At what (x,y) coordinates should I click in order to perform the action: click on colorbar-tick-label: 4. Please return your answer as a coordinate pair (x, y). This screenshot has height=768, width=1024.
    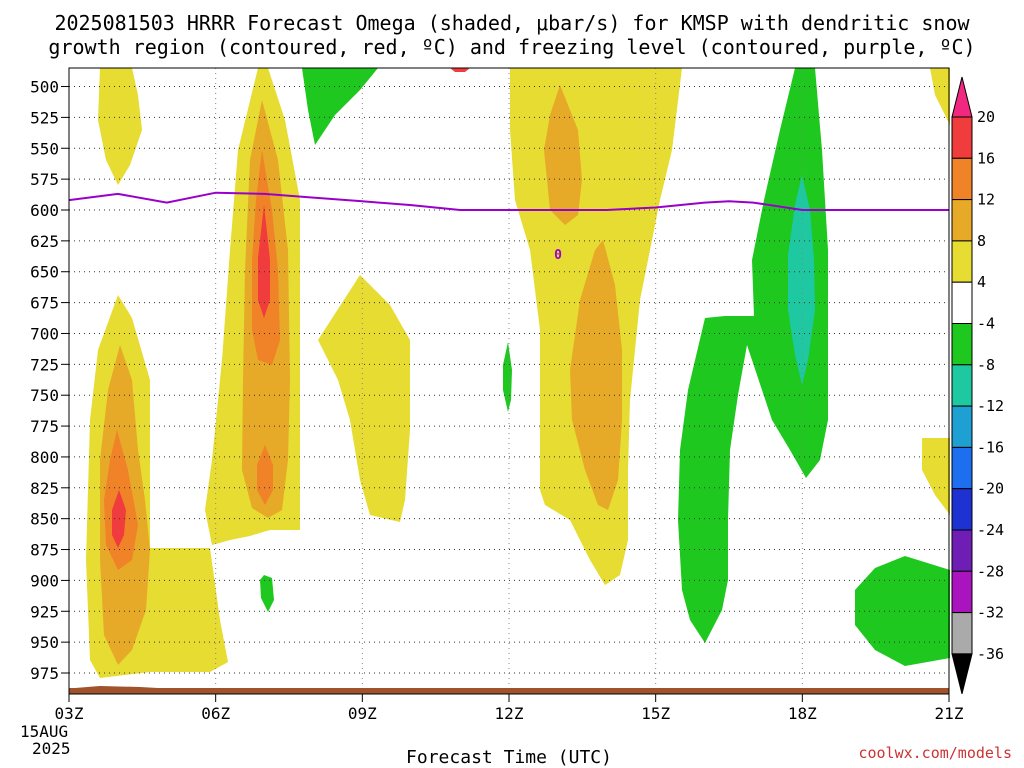
    Looking at the image, I should click on (981, 282).